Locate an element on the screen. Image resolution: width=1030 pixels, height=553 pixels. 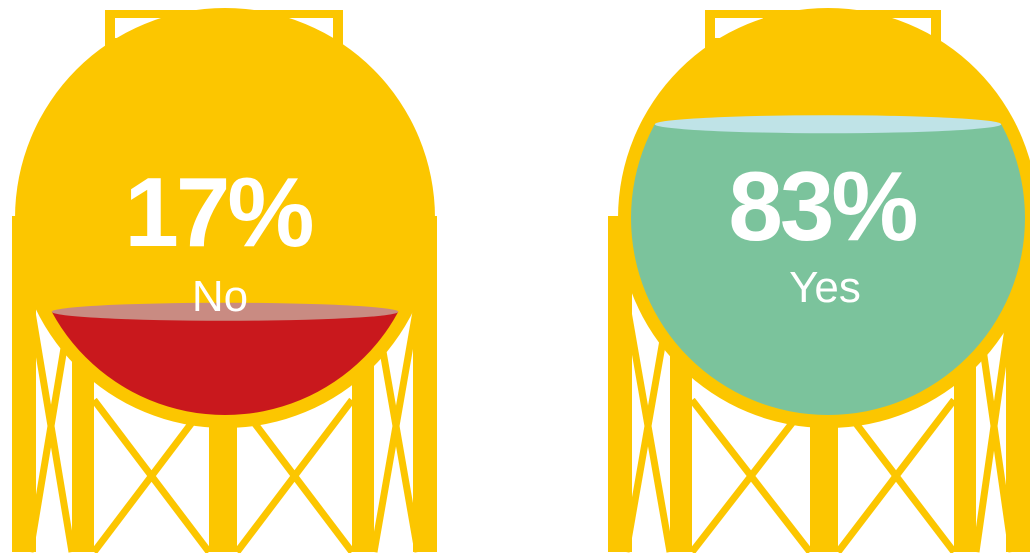
tank-yes-percent: 83% is located at coordinates (822, 206).